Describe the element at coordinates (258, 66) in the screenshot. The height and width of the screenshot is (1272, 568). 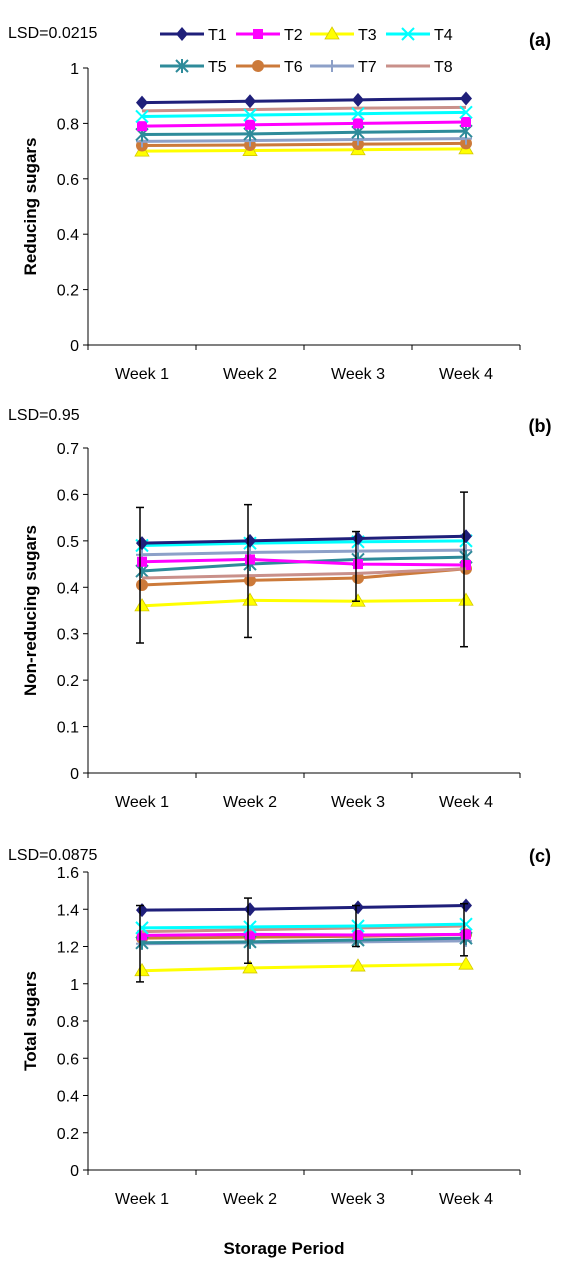
I see `legend-marker-t6` at that location.